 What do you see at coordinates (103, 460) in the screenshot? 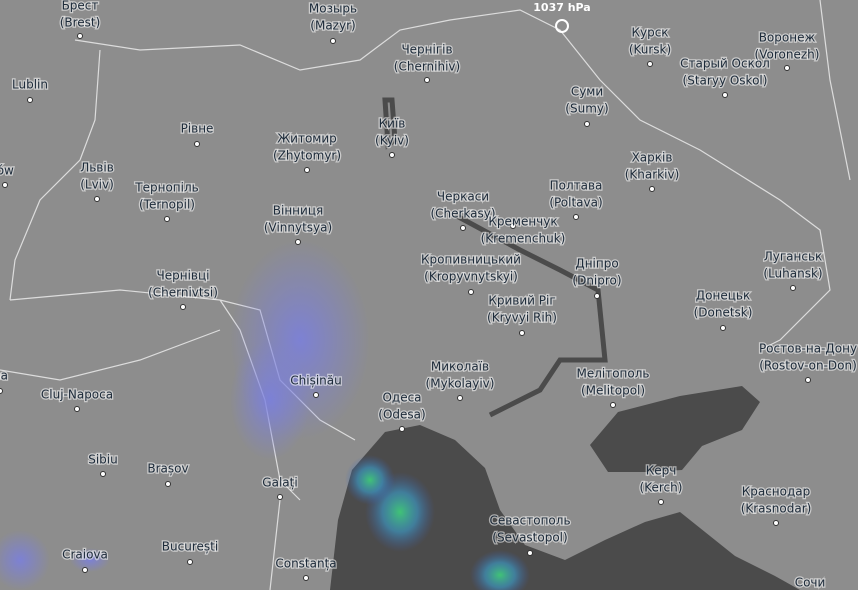
I see `city-name: Sibiu` at bounding box center [103, 460].